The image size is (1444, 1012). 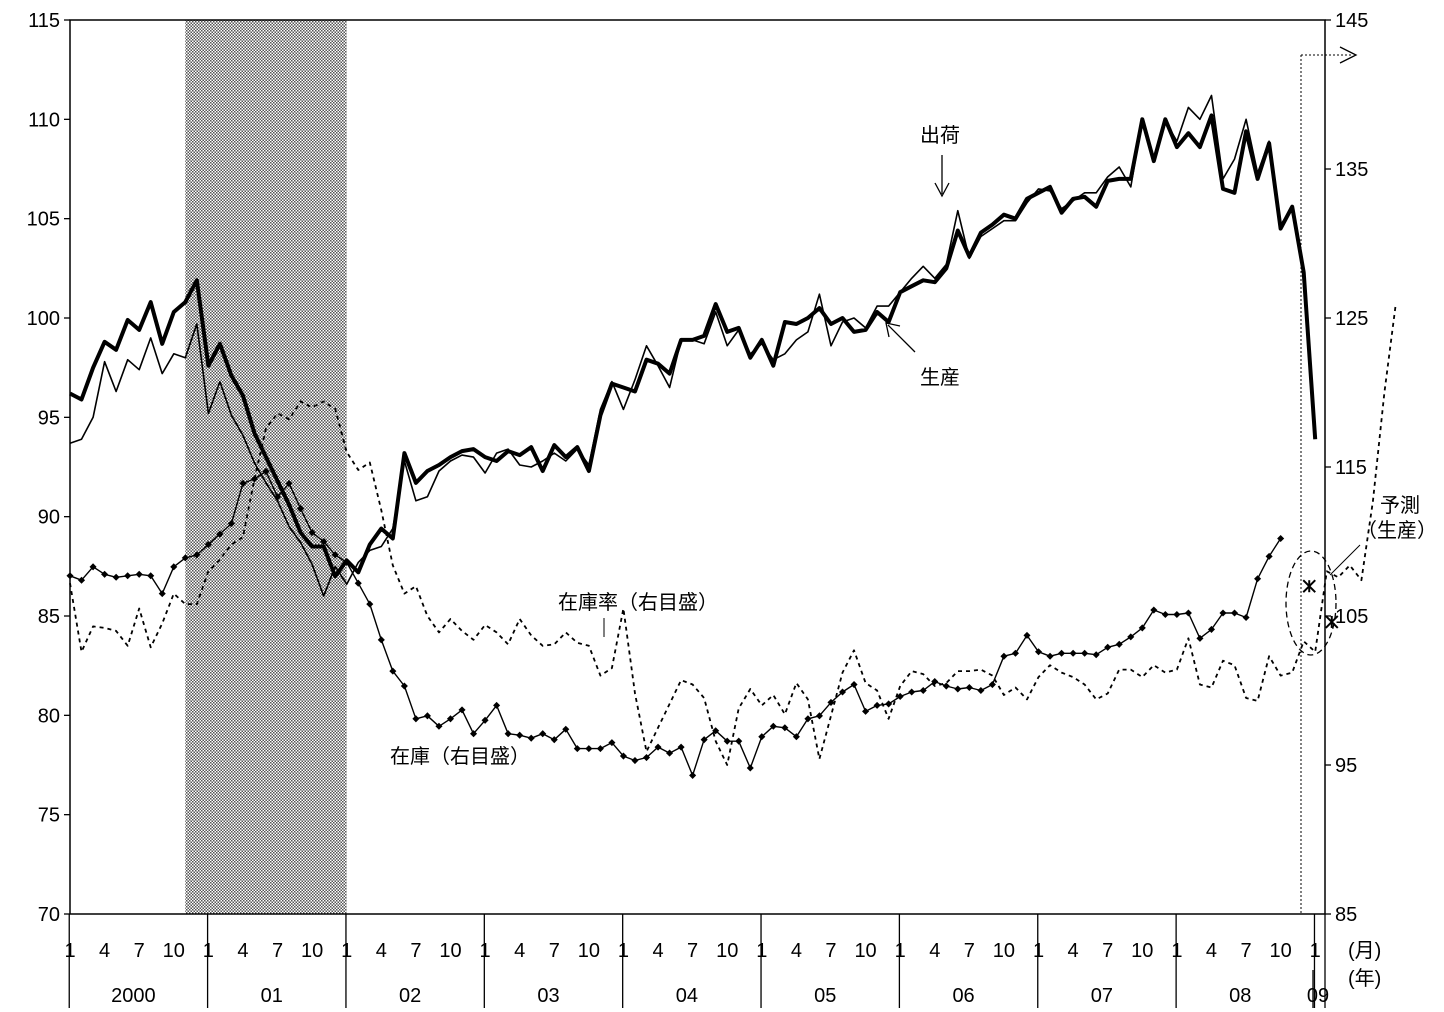 I want to click on left-tick-label: 110, so click(x=44, y=120).